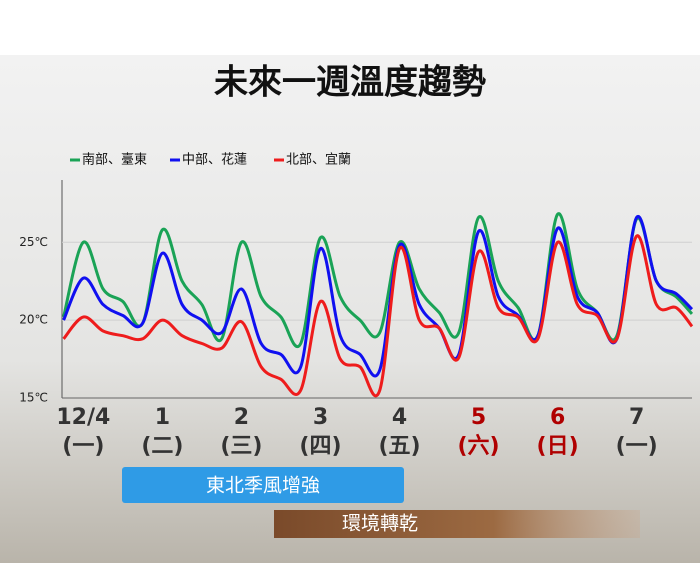 The image size is (700, 563). I want to click on legend-label: 中部、花蓮, so click(214, 160).